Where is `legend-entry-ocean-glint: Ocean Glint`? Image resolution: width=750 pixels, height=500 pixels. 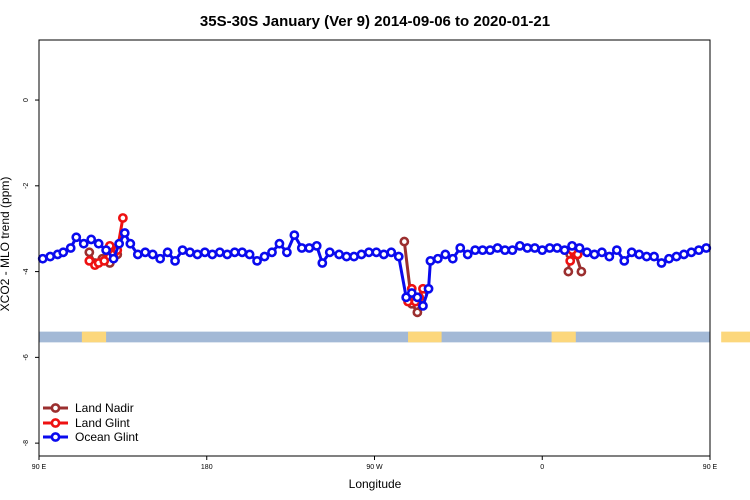 legend-entry-ocean-glint: Ocean Glint is located at coordinates (91, 437).